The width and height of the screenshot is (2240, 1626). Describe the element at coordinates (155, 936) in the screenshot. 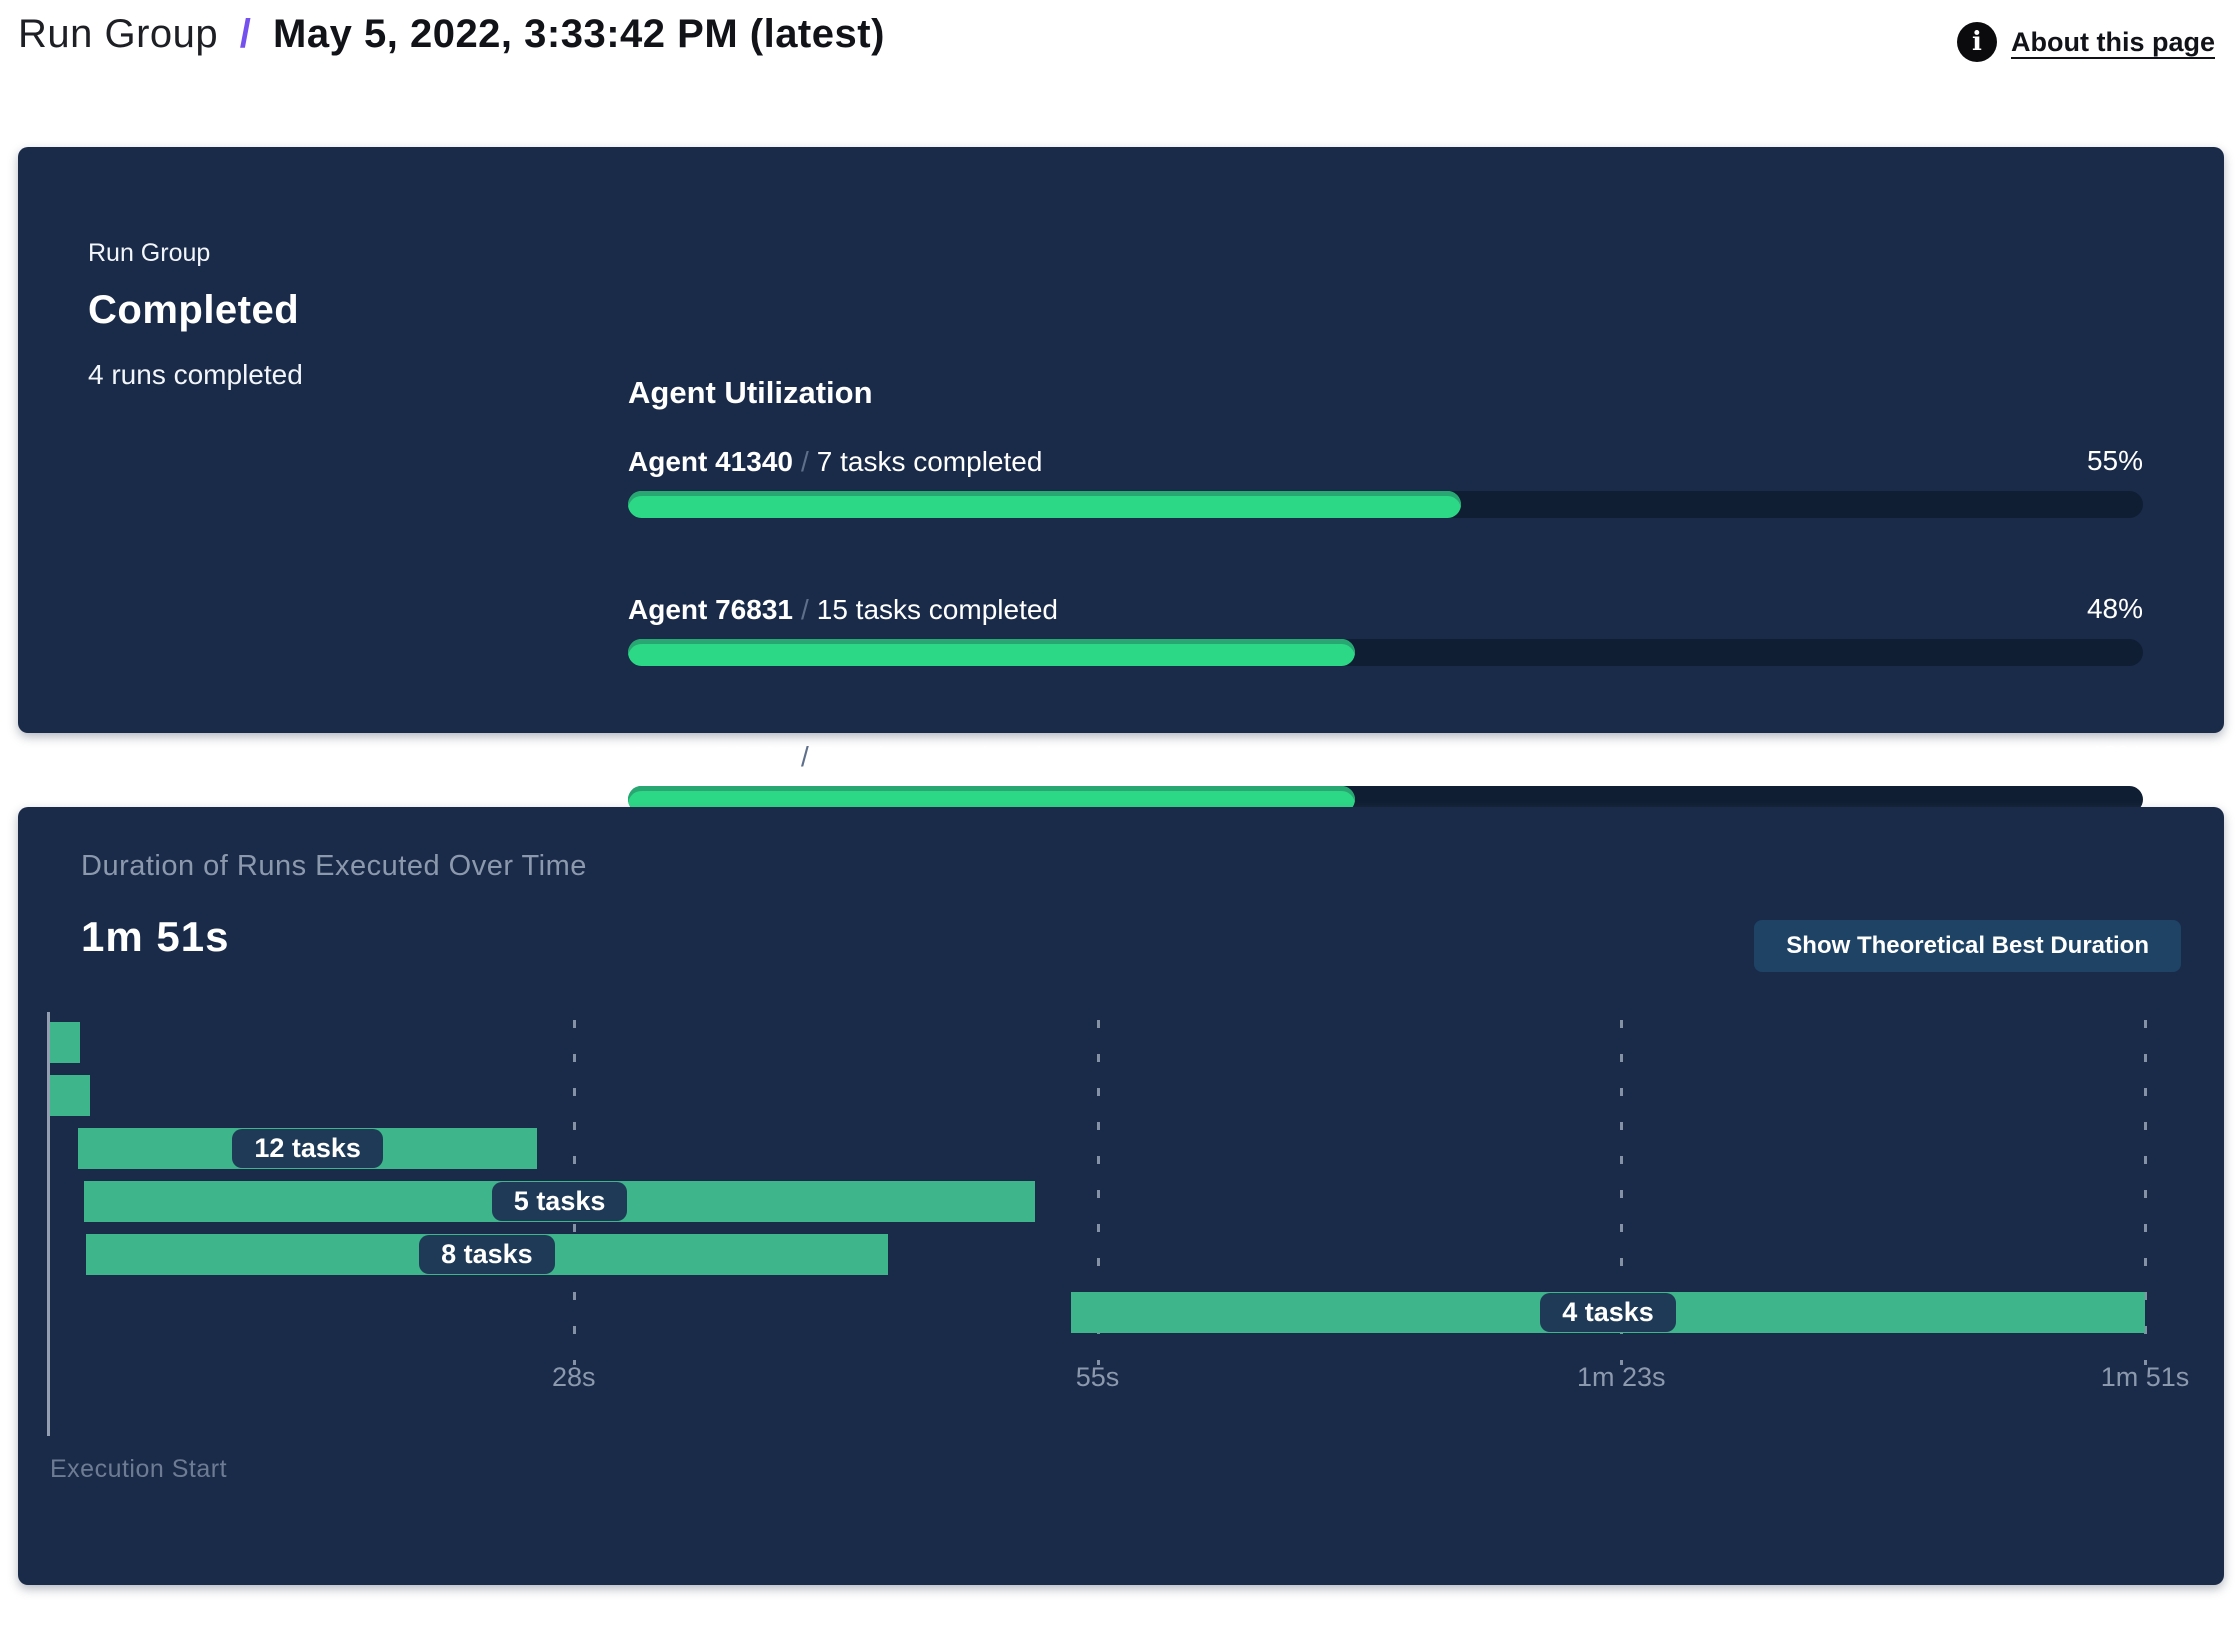

I see `total-duration-value: 1m 51s` at that location.